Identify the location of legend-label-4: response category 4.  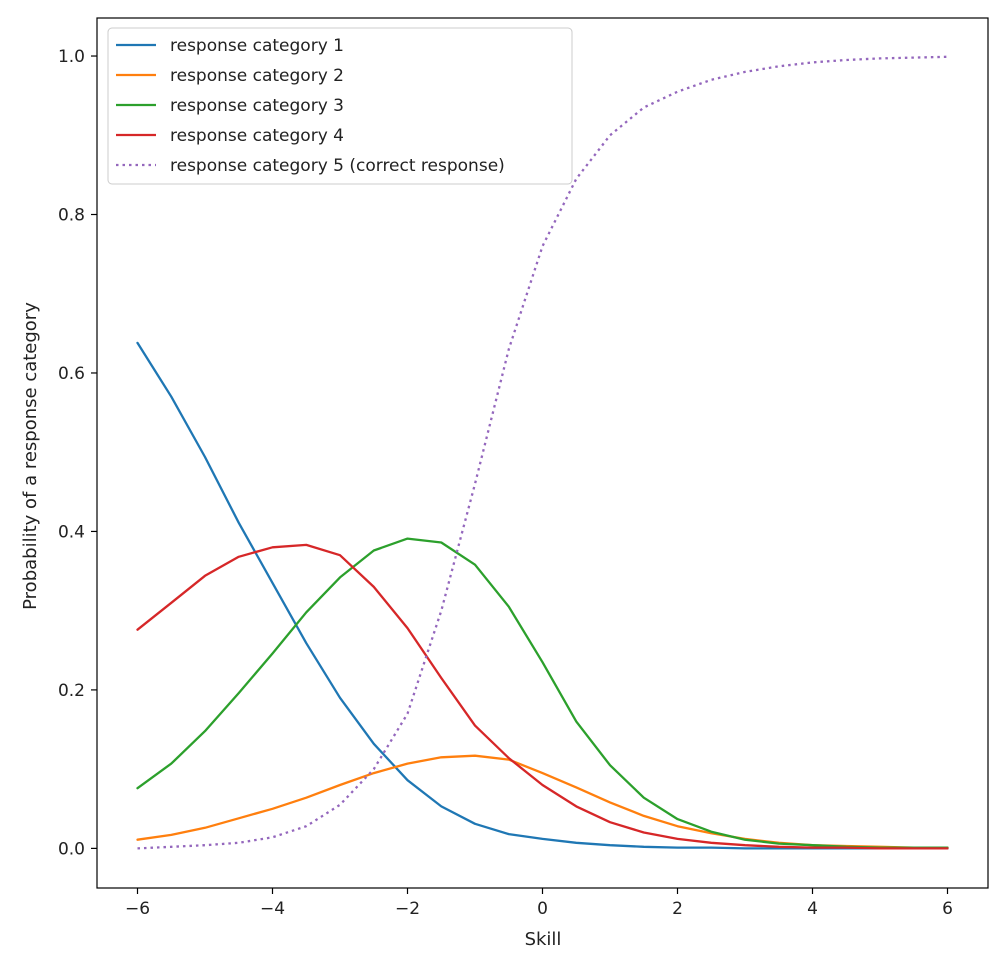
(257, 136).